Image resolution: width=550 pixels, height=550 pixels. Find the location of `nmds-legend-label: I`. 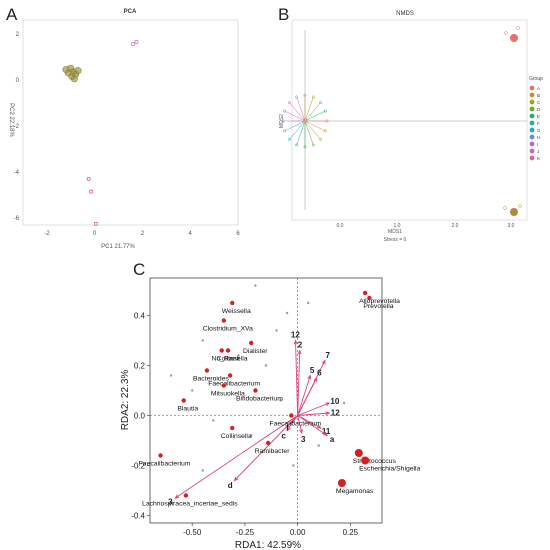

nmds-legend-label: I is located at coordinates (537, 144).